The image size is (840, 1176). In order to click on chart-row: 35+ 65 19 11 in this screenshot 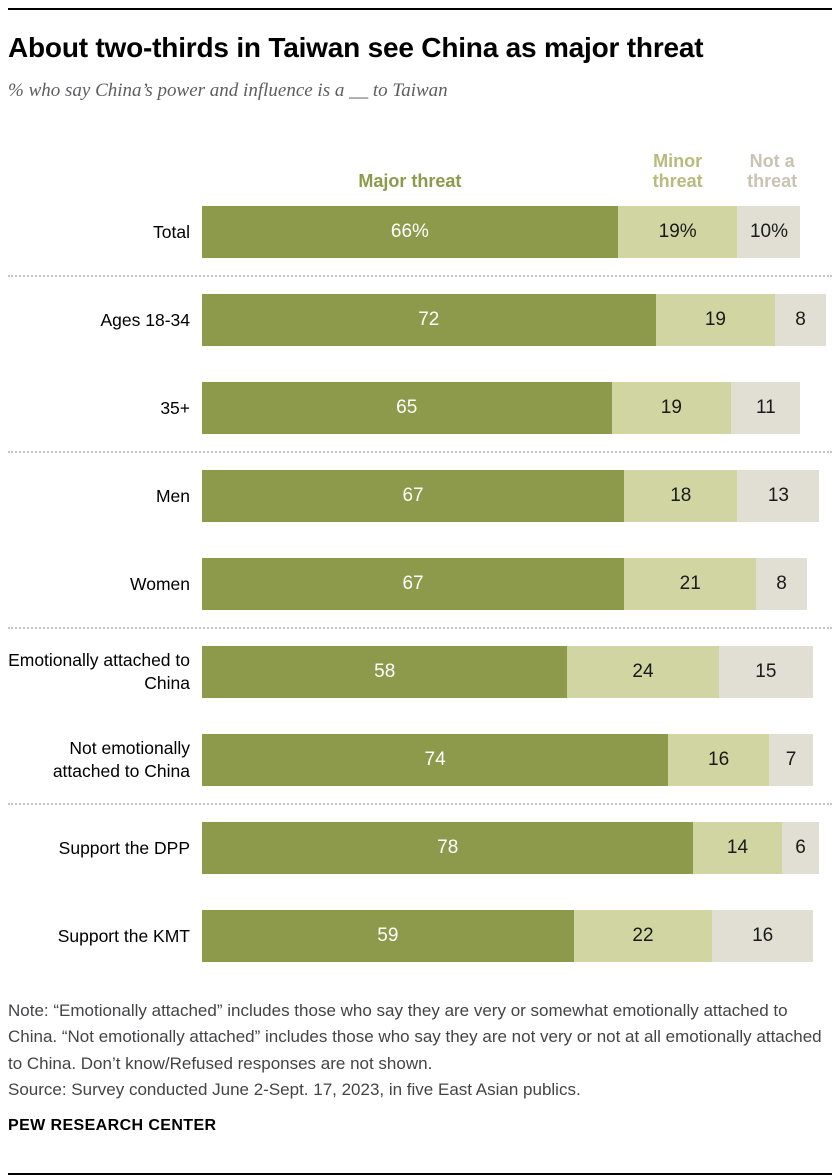, I will do `click(420, 417)`.